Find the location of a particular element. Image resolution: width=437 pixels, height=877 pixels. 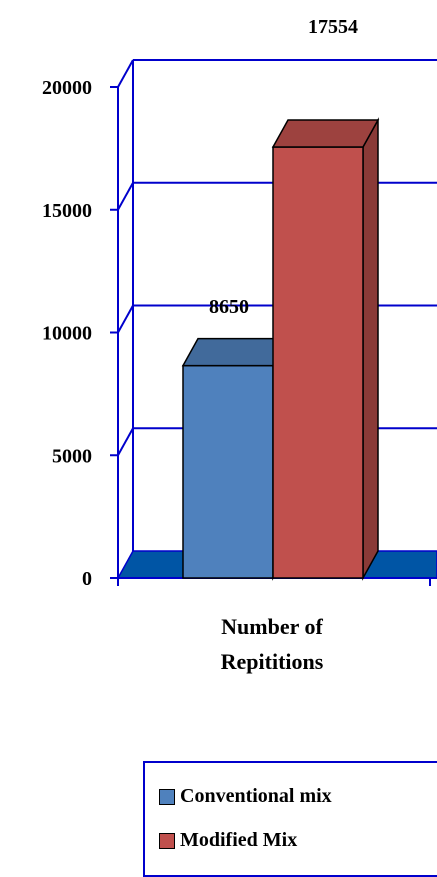

legend: Conventional mix Modified Mix is located at coordinates (290, 819).